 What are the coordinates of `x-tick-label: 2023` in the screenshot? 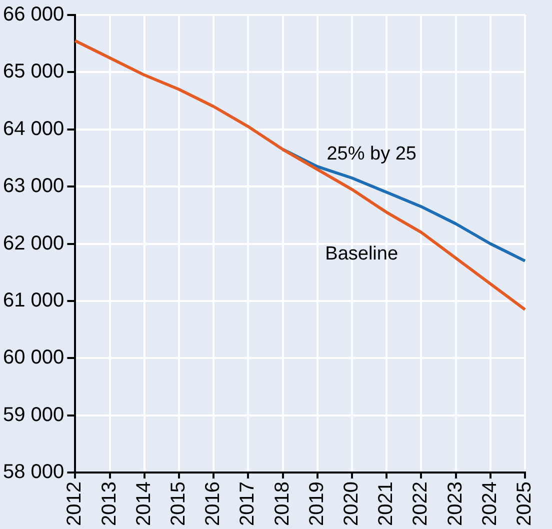 It's located at (455, 504).